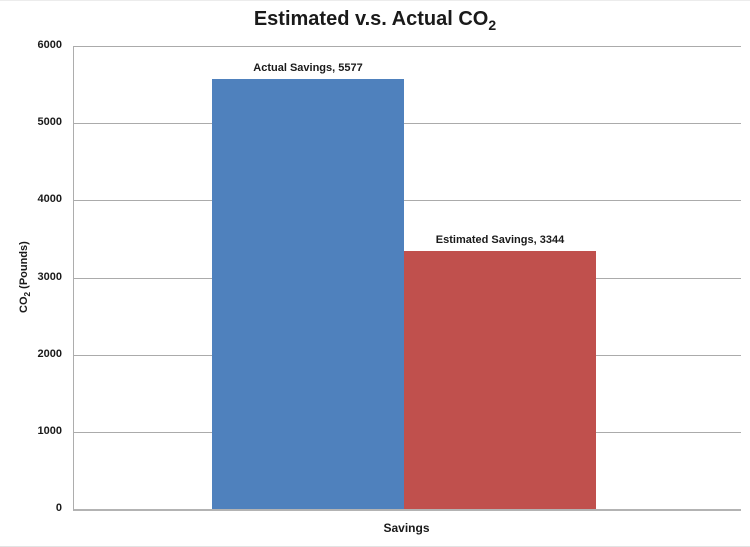 This screenshot has height=547, width=750. What do you see at coordinates (58, 508) in the screenshot?
I see `y-tick-label-0: 0` at bounding box center [58, 508].